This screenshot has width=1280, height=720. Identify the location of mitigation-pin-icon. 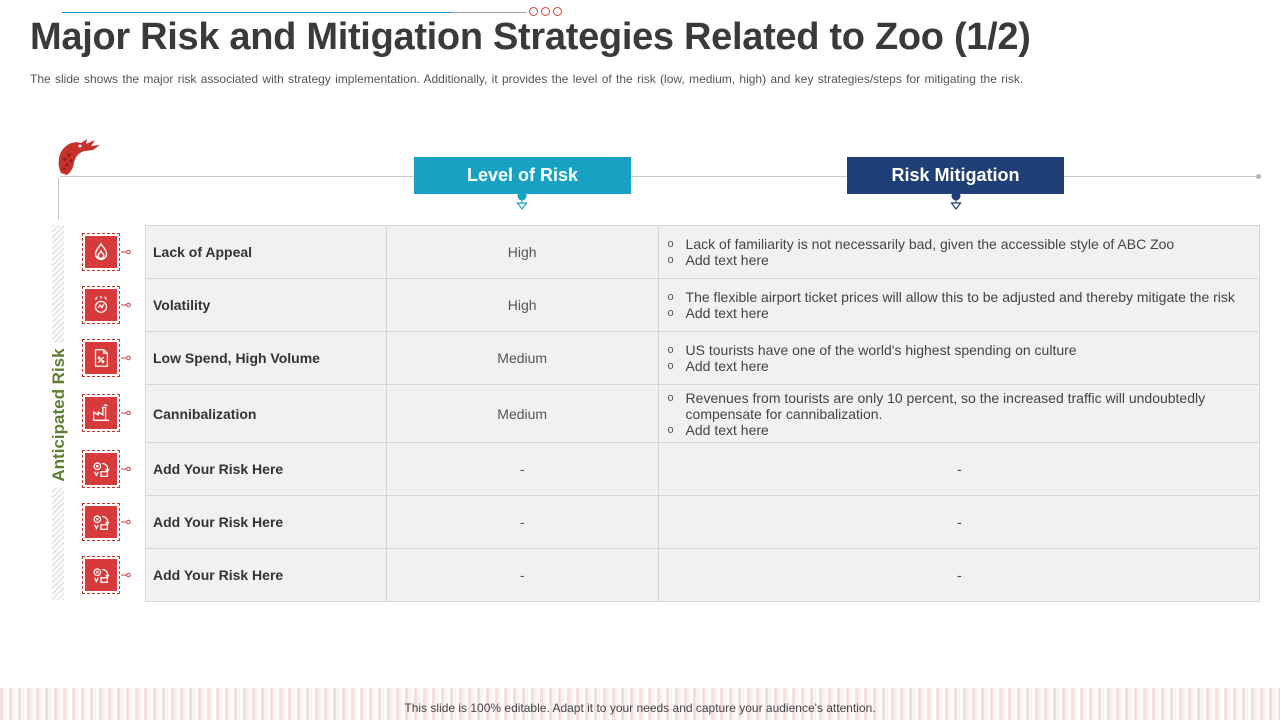
(956, 200).